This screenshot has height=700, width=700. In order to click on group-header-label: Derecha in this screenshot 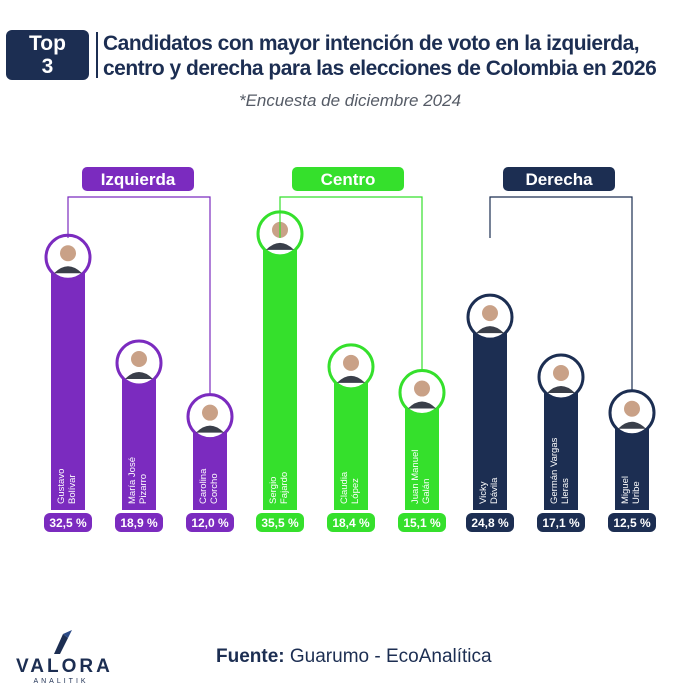, I will do `click(559, 179)`.